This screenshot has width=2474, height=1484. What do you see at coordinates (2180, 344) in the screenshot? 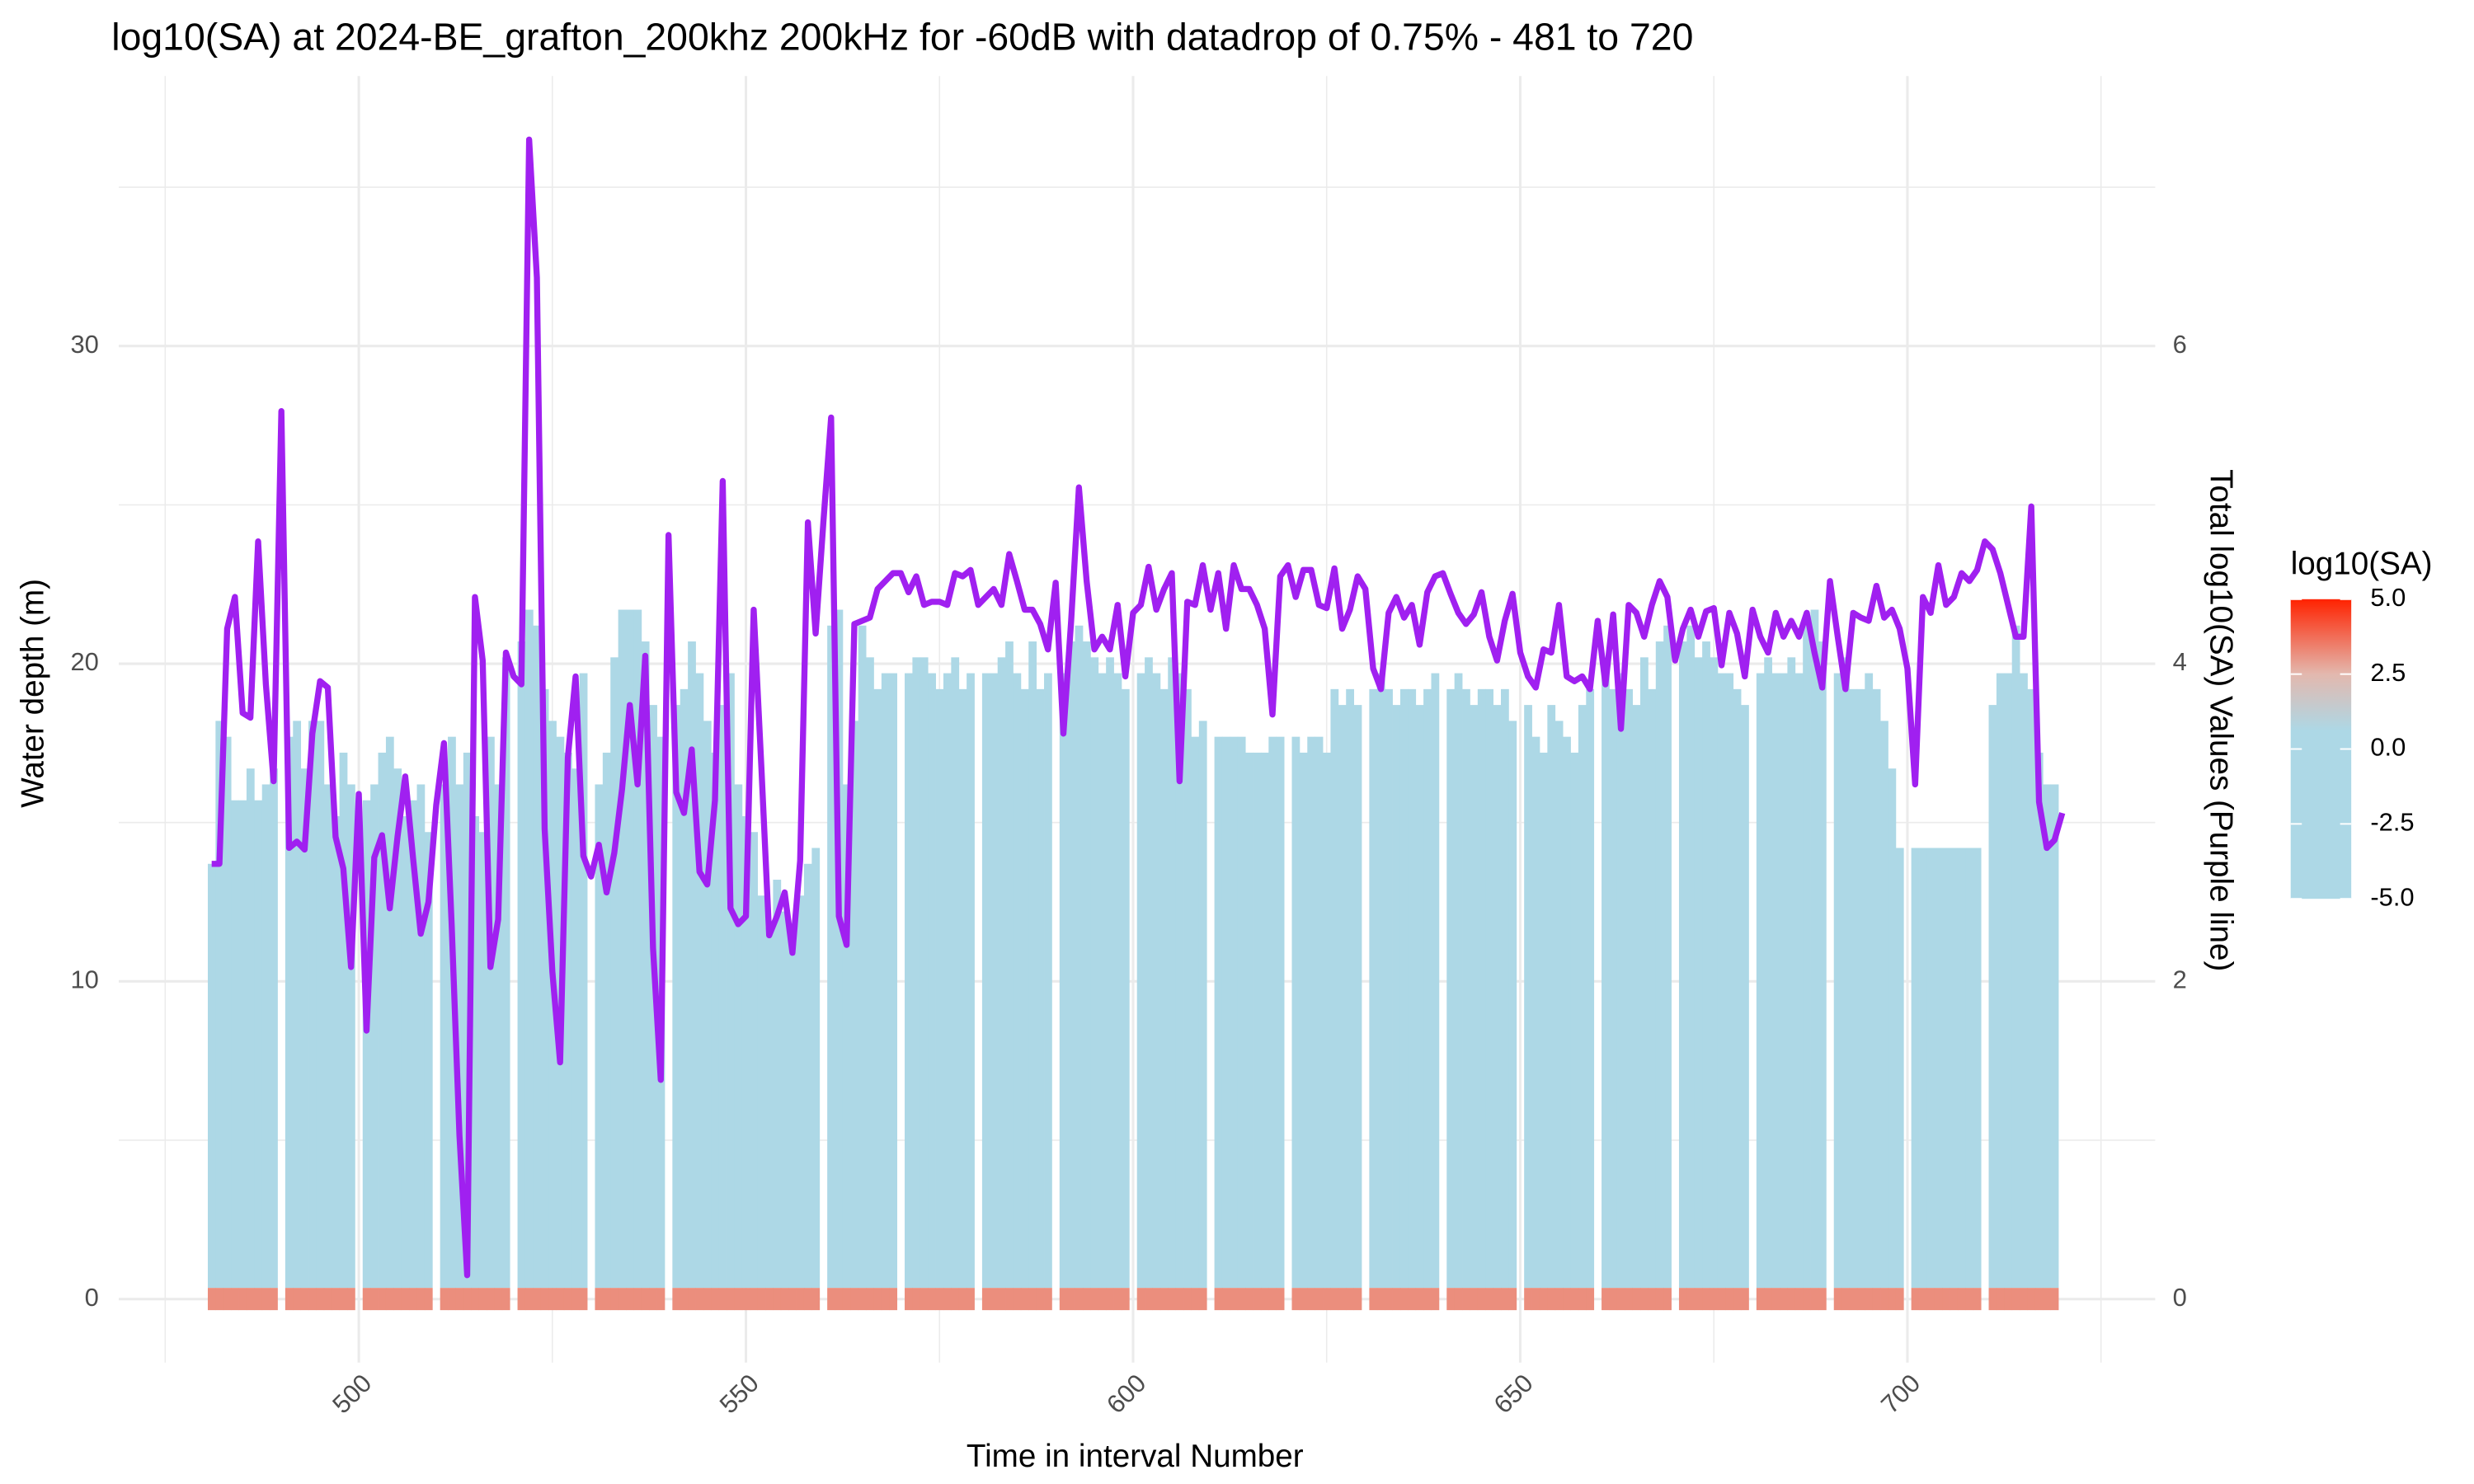
I see `y2-tick-label: 6` at bounding box center [2180, 344].